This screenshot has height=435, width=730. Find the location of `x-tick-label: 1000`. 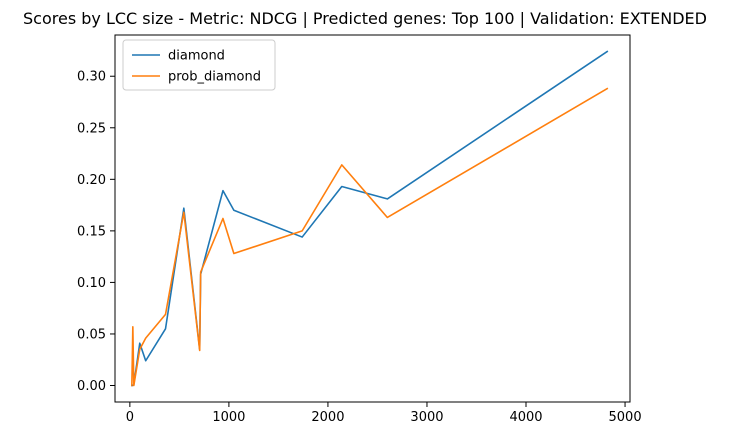

x-tick-label: 1000 is located at coordinates (228, 417).